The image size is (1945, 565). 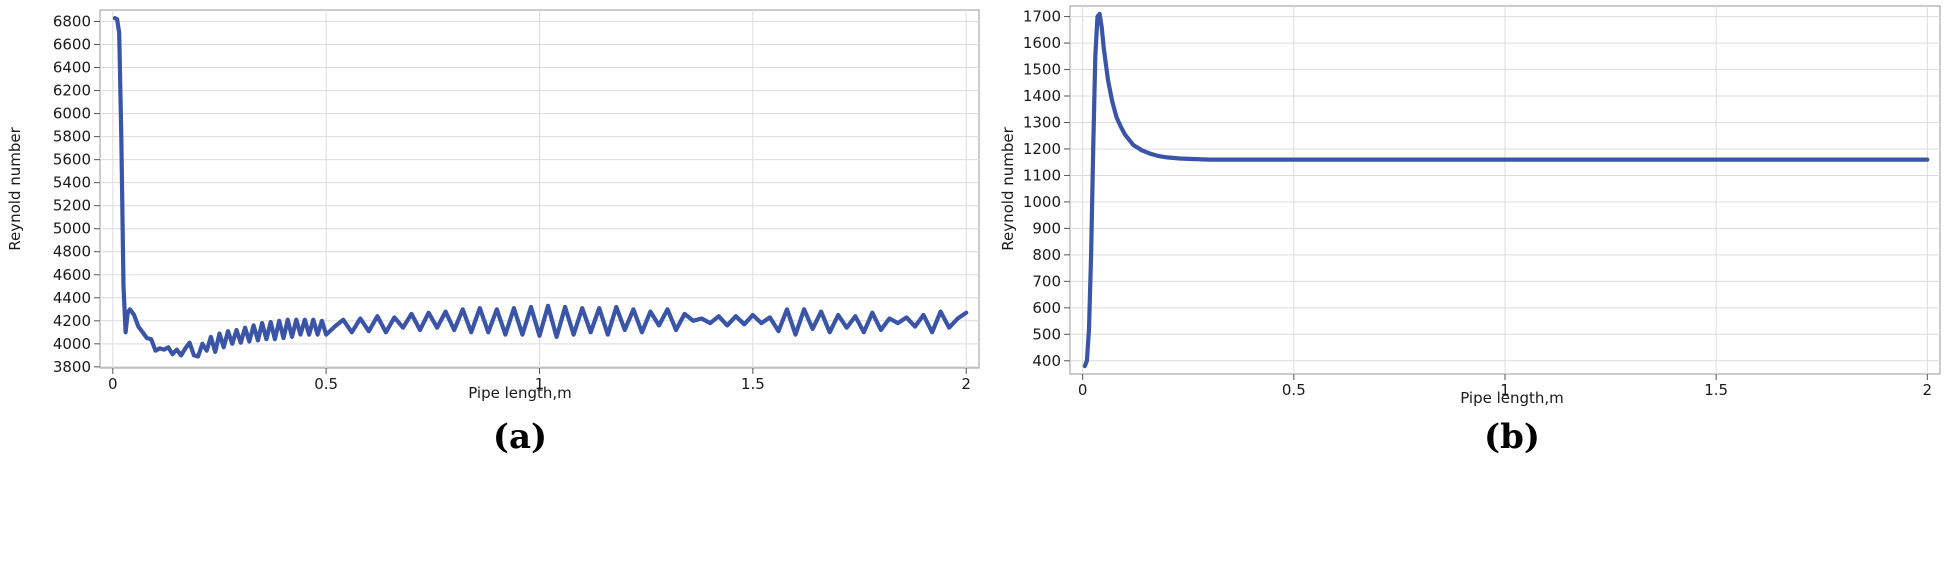 I want to click on y-tick-label: 1600, so click(x=1042, y=43).